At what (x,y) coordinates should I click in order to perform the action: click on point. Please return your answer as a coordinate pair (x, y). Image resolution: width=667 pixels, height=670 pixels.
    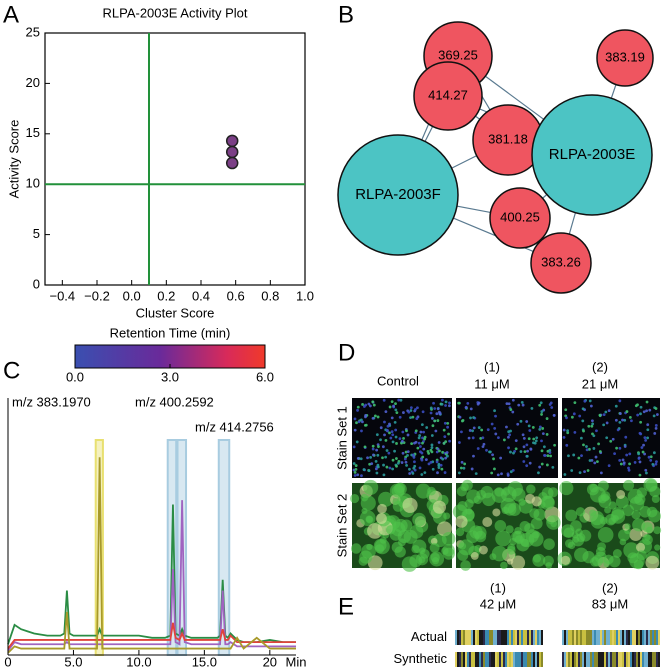
    Looking at the image, I should click on (232, 163).